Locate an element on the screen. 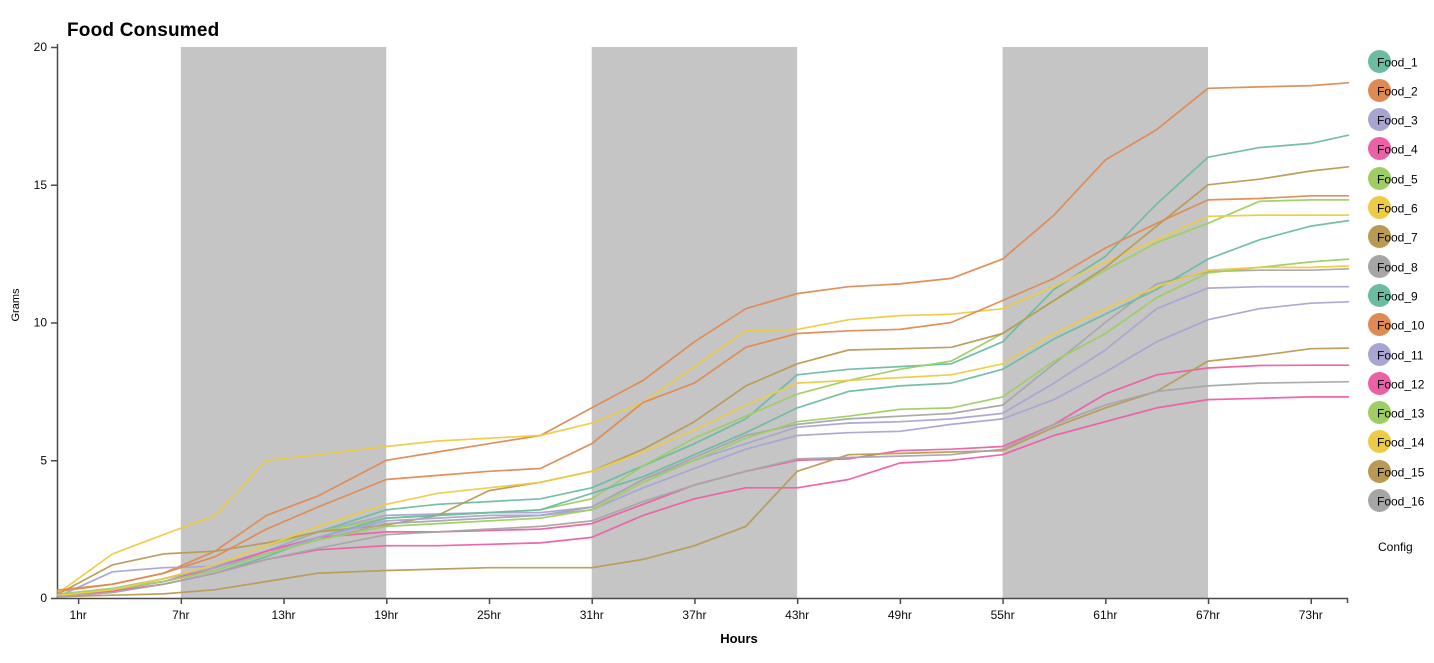  y-tick-label: 5 is located at coordinates (43, 460).